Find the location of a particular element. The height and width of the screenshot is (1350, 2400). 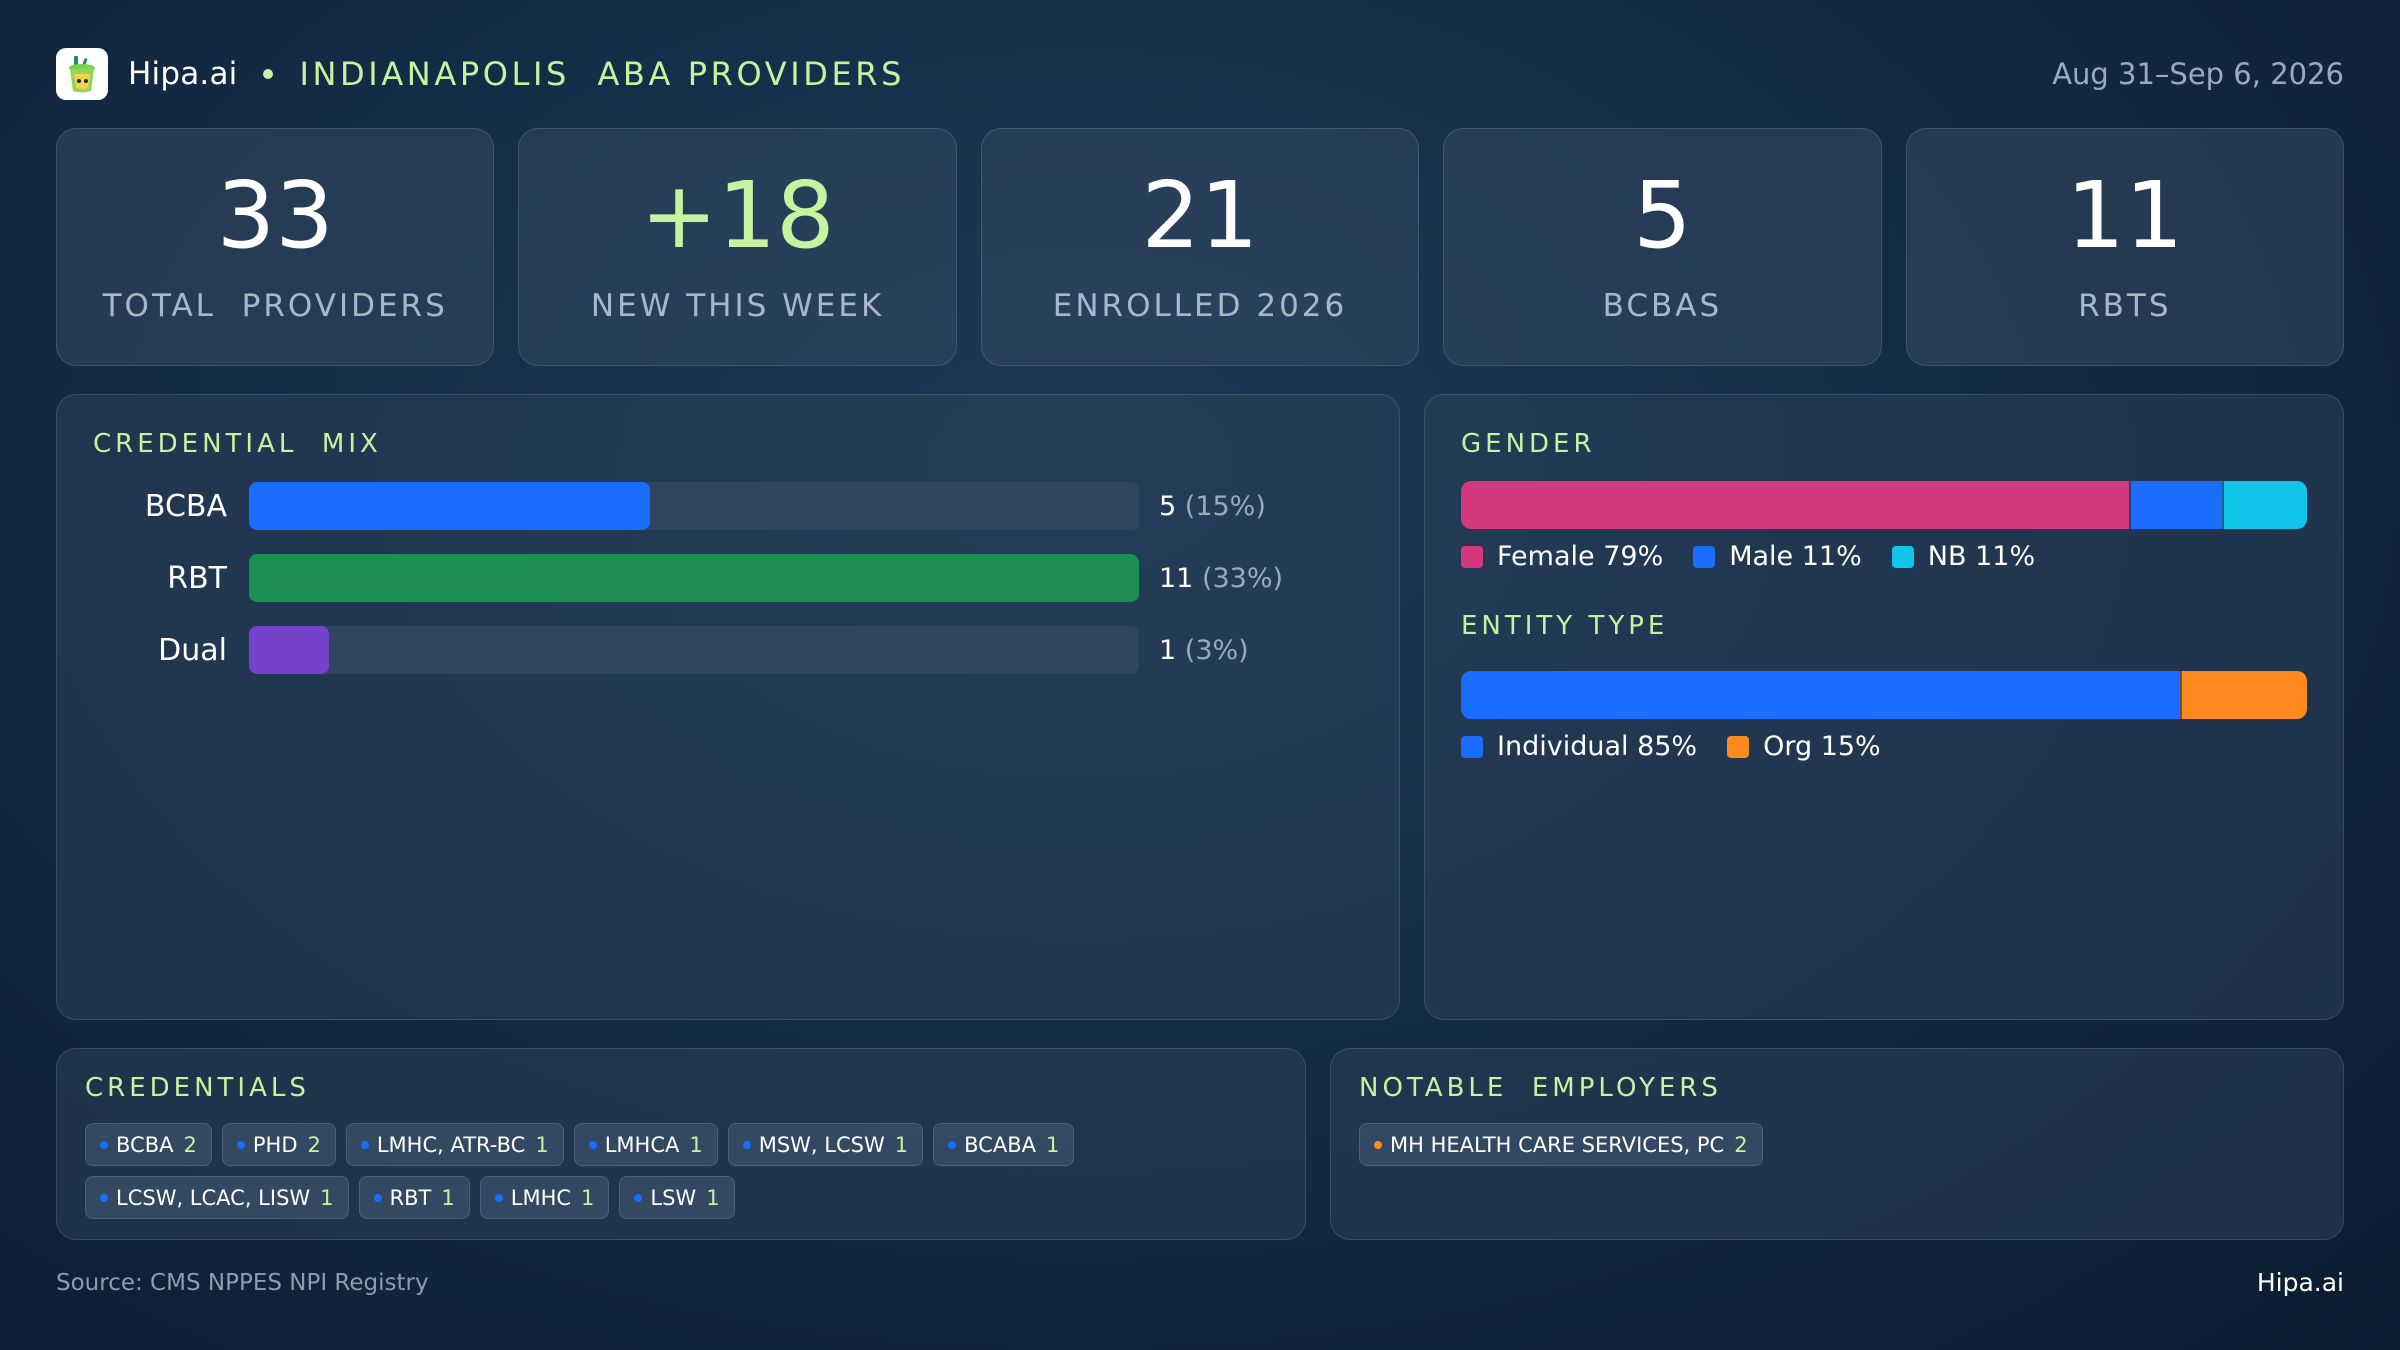

bar-value: 5 (15%) is located at coordinates (1212, 506).